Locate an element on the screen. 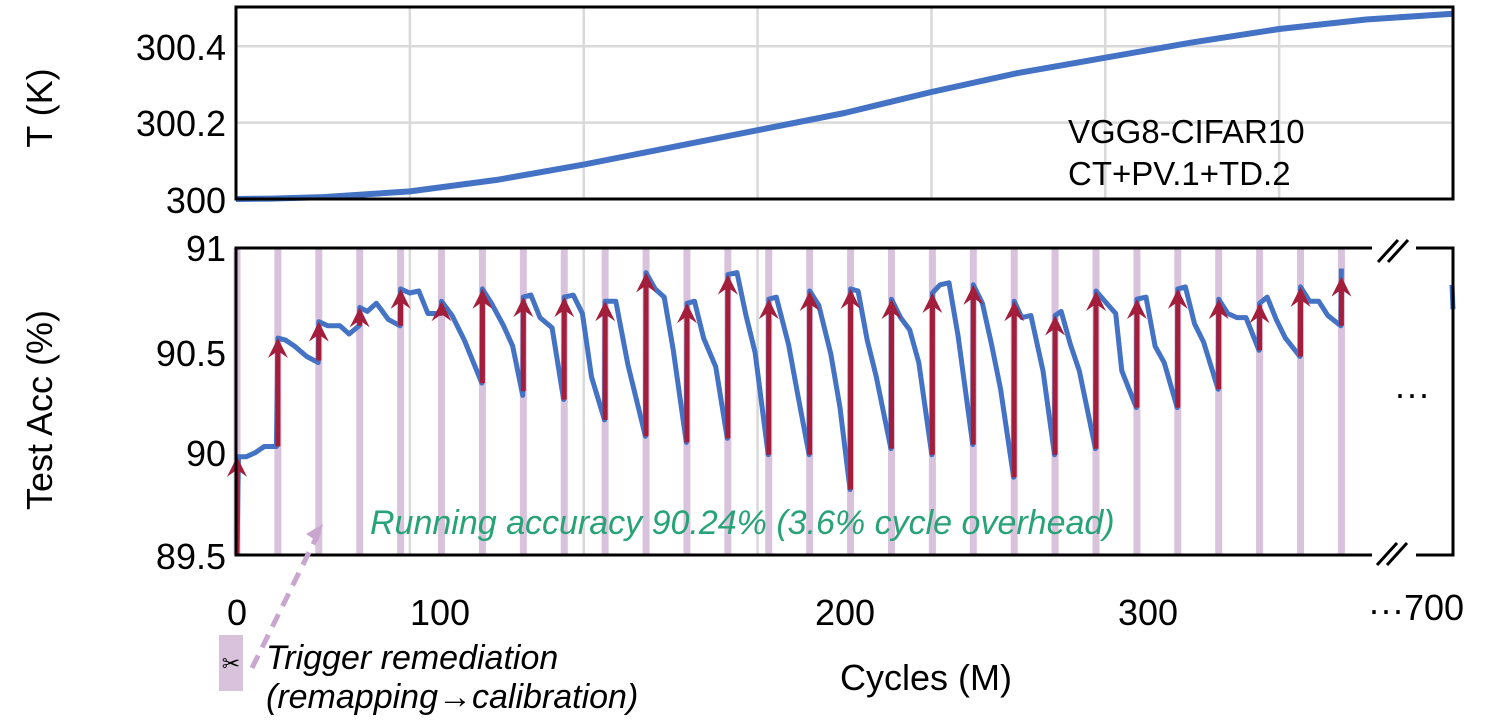  top-ytick-label: 300 is located at coordinates (196, 200).